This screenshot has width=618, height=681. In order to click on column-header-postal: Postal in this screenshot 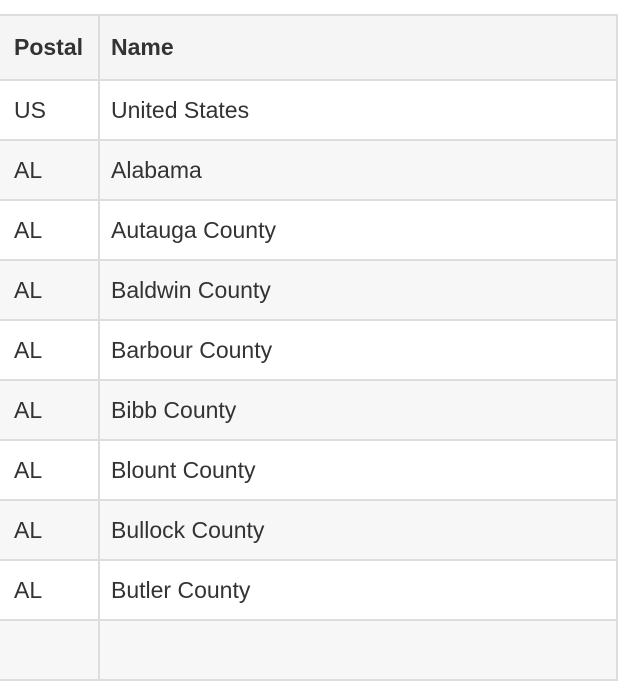, I will do `click(50, 48)`.